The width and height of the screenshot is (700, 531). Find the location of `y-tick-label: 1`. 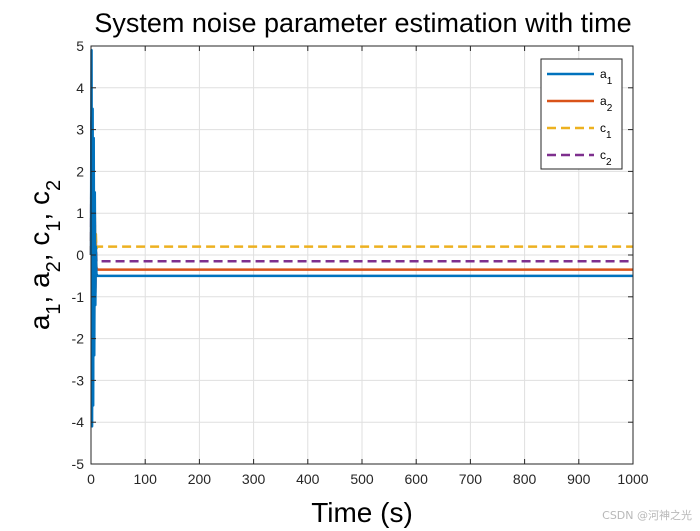

y-tick-label: 1 is located at coordinates (80, 213).